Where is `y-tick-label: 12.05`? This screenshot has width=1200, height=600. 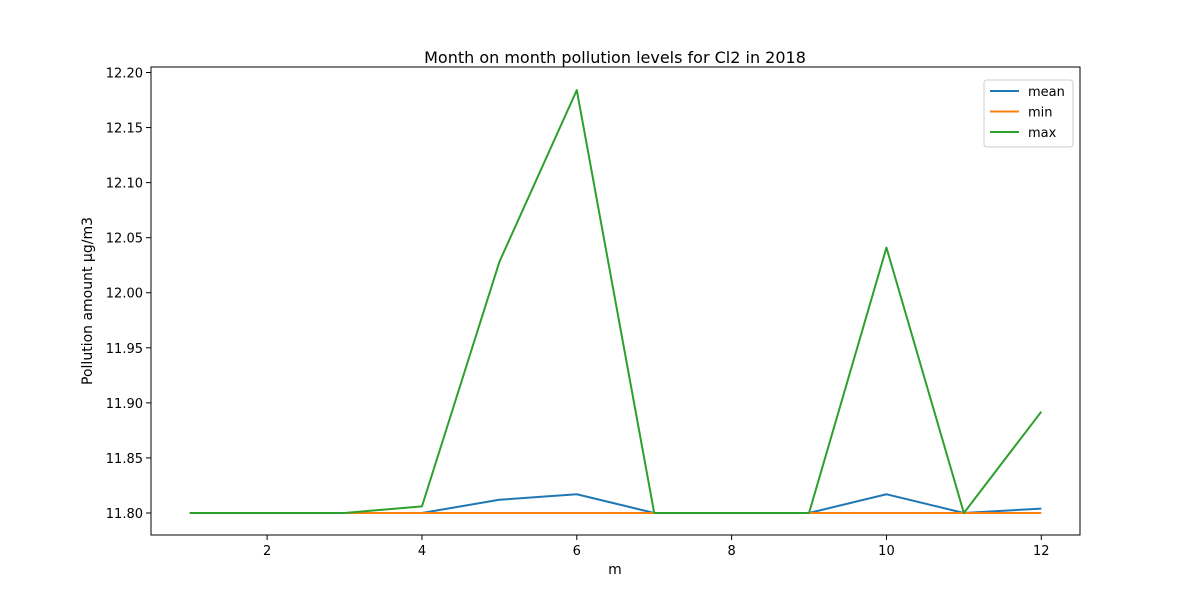 y-tick-label: 12.05 is located at coordinates (124, 239).